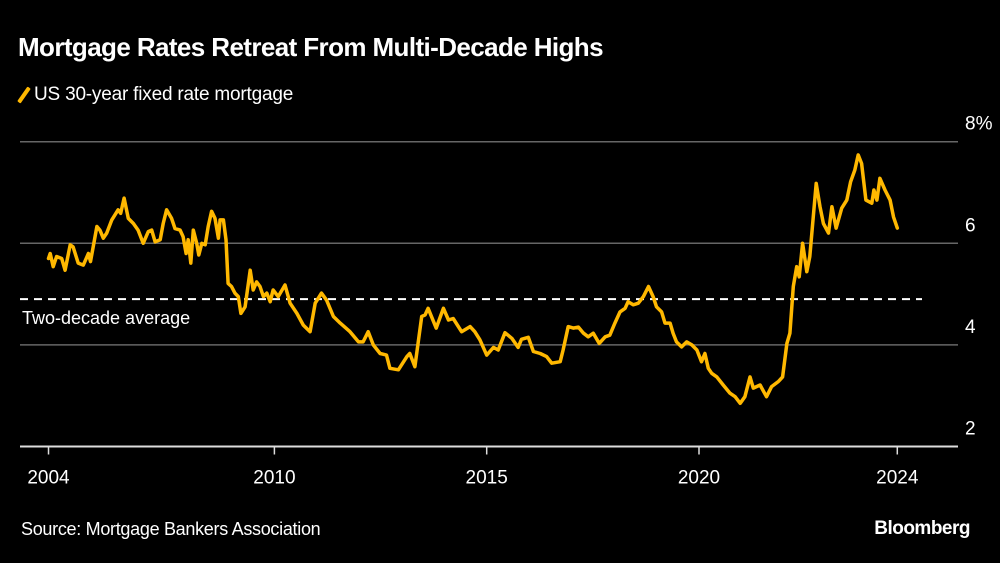  What do you see at coordinates (897, 478) in the screenshot?
I see `x-tick-label: 2024` at bounding box center [897, 478].